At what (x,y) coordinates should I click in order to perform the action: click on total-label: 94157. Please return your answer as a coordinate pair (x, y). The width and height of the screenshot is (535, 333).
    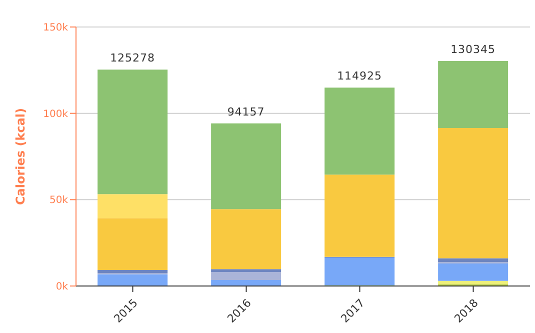
    Looking at the image, I should click on (246, 111).